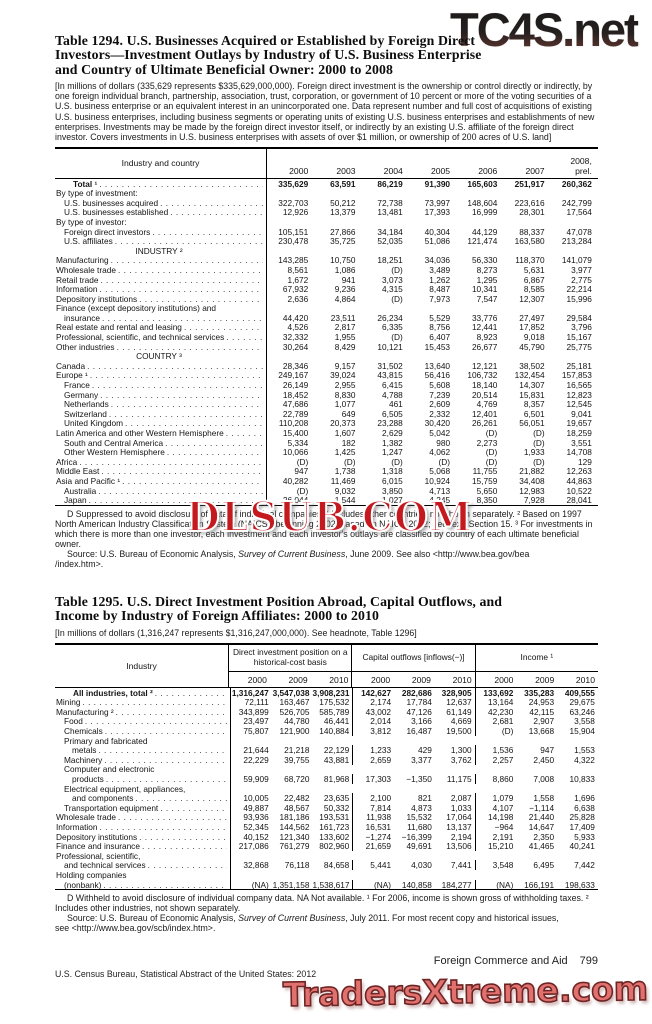 This screenshot has width=652, height=1024. I want to click on value-cell: 17,784, so click(419, 702).